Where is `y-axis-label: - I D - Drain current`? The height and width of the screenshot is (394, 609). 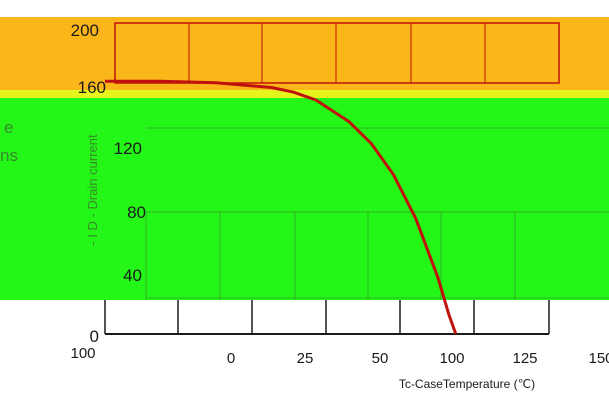 y-axis-label: - I D - Drain current is located at coordinates (92, 190).